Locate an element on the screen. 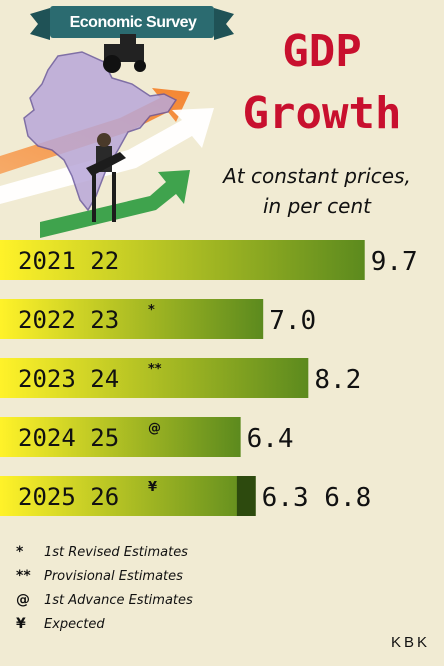 The height and width of the screenshot is (666, 444). footnote-mark: ¥ is located at coordinates (21, 624).